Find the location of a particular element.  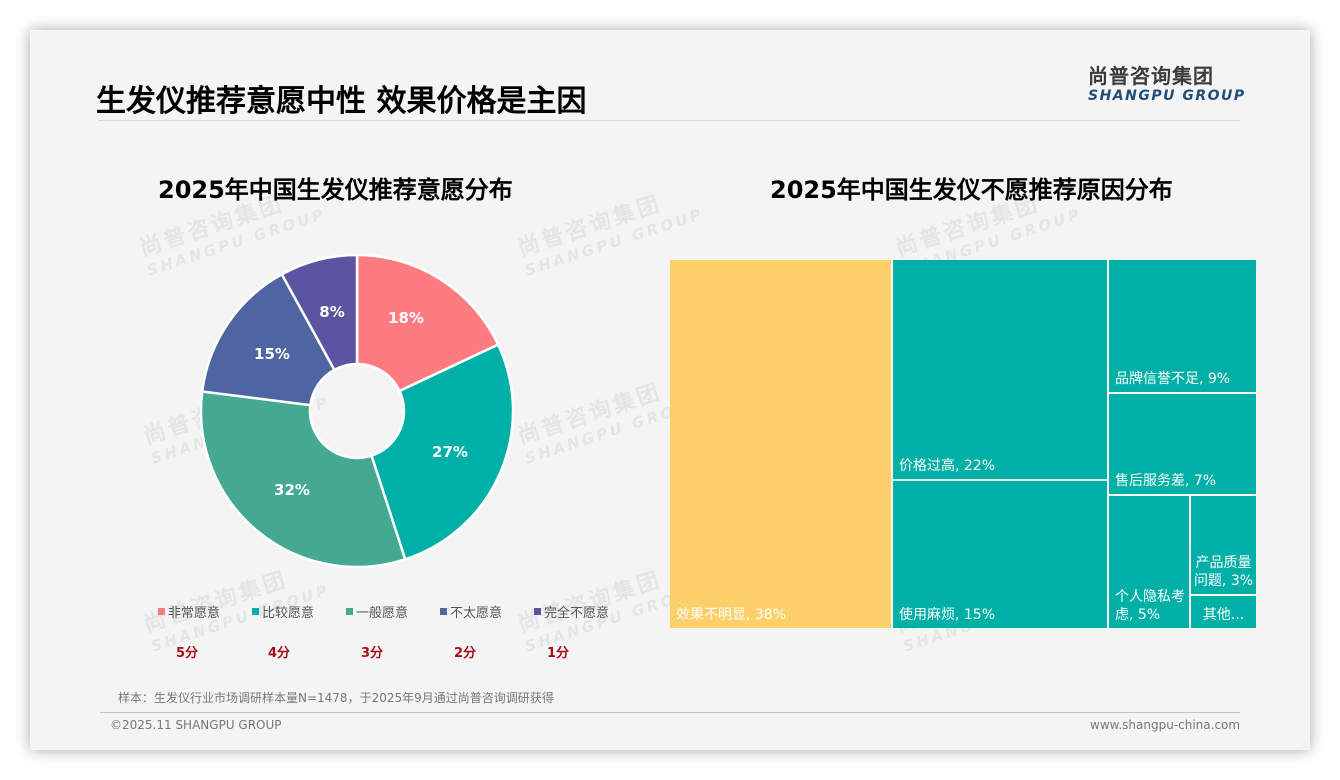

tile-after-sales: 售后服务差, 7% is located at coordinates (1182, 444).